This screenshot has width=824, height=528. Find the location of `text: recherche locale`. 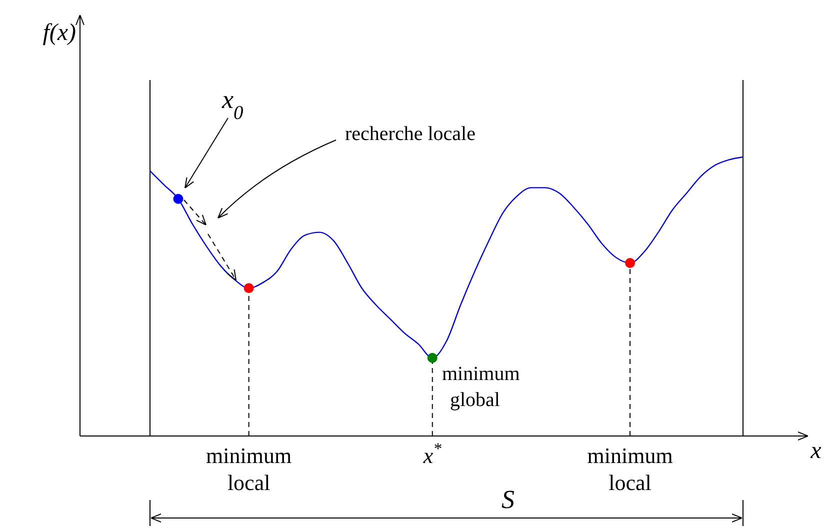

text: recherche locale is located at coordinates (410, 134).